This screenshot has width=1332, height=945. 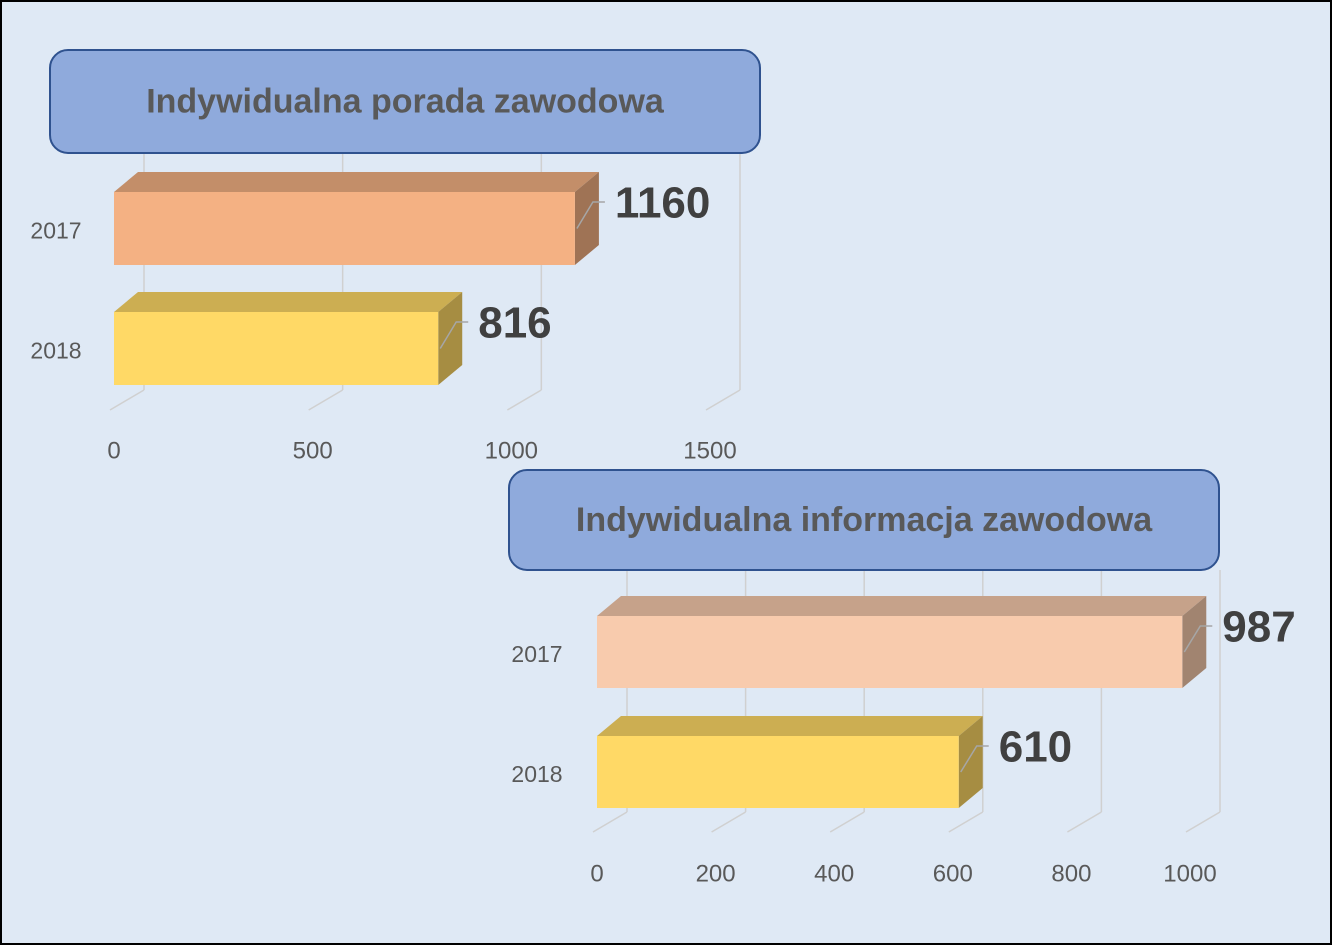 I want to click on chart-title: Indywidualna informacja zawodowa, so click(x=864, y=520).